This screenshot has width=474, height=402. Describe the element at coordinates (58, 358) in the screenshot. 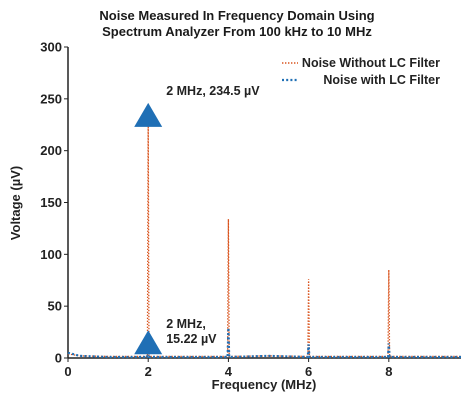

I see `y-tick-label: 0` at that location.